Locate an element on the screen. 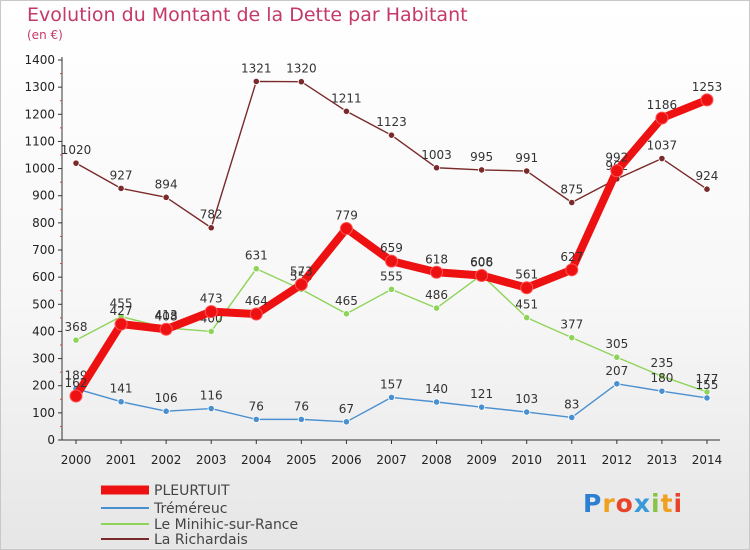 This screenshot has height=550, width=750. data-label-pleurtuit: 573 is located at coordinates (301, 271).